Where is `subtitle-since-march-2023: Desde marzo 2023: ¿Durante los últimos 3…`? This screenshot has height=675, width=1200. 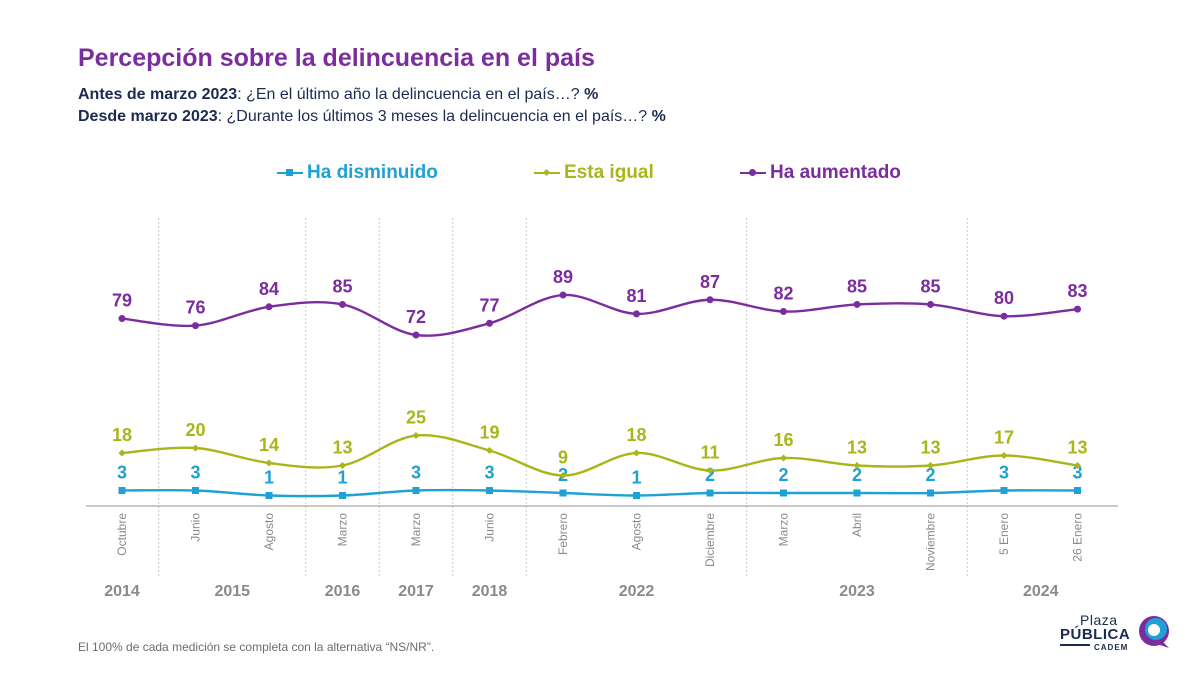
subtitle-since-march-2023: Desde marzo 2023: ¿Durante los últimos 3… is located at coordinates (372, 117).